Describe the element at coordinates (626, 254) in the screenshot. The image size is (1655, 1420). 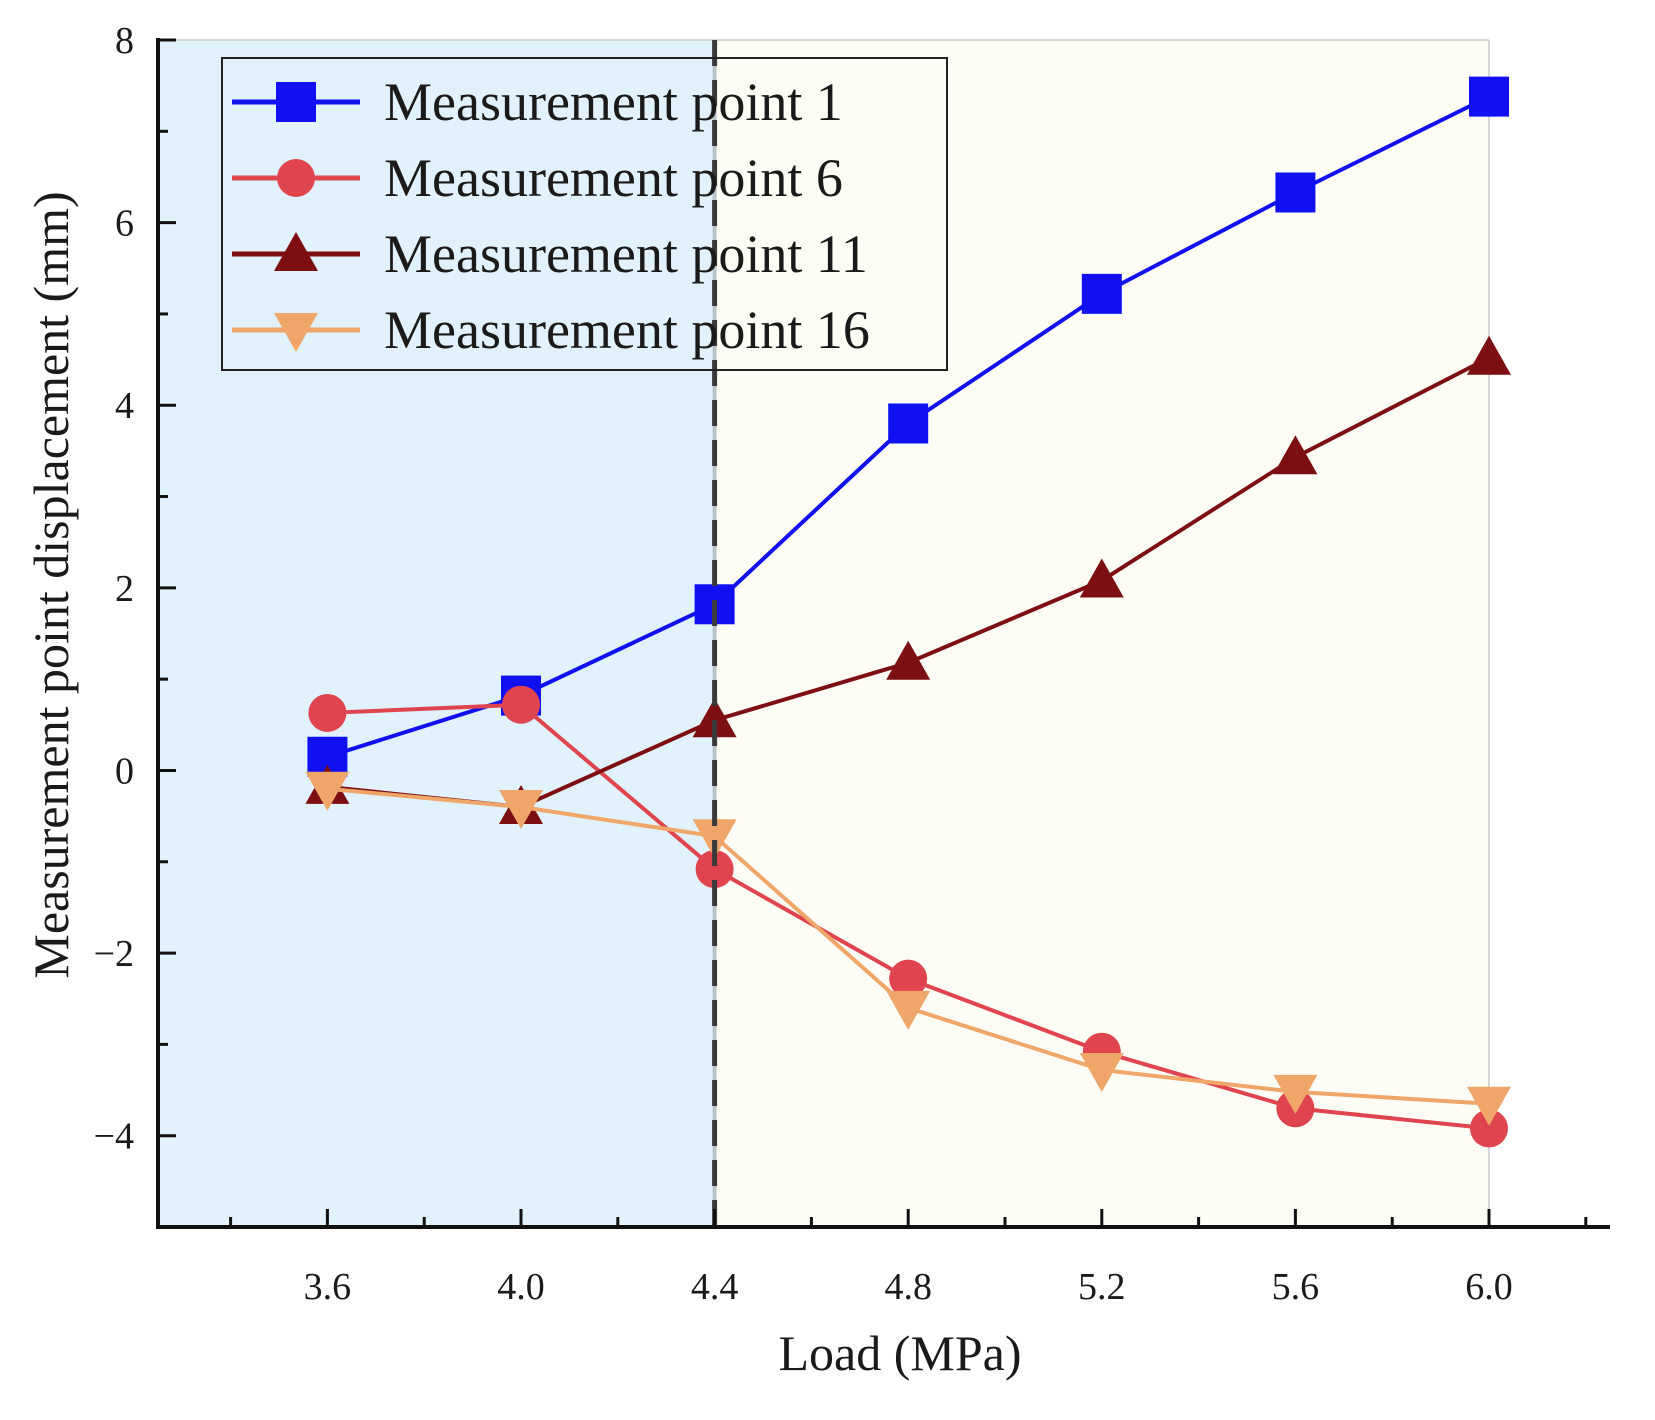
I see `legend-label: Measurement point 11` at that location.